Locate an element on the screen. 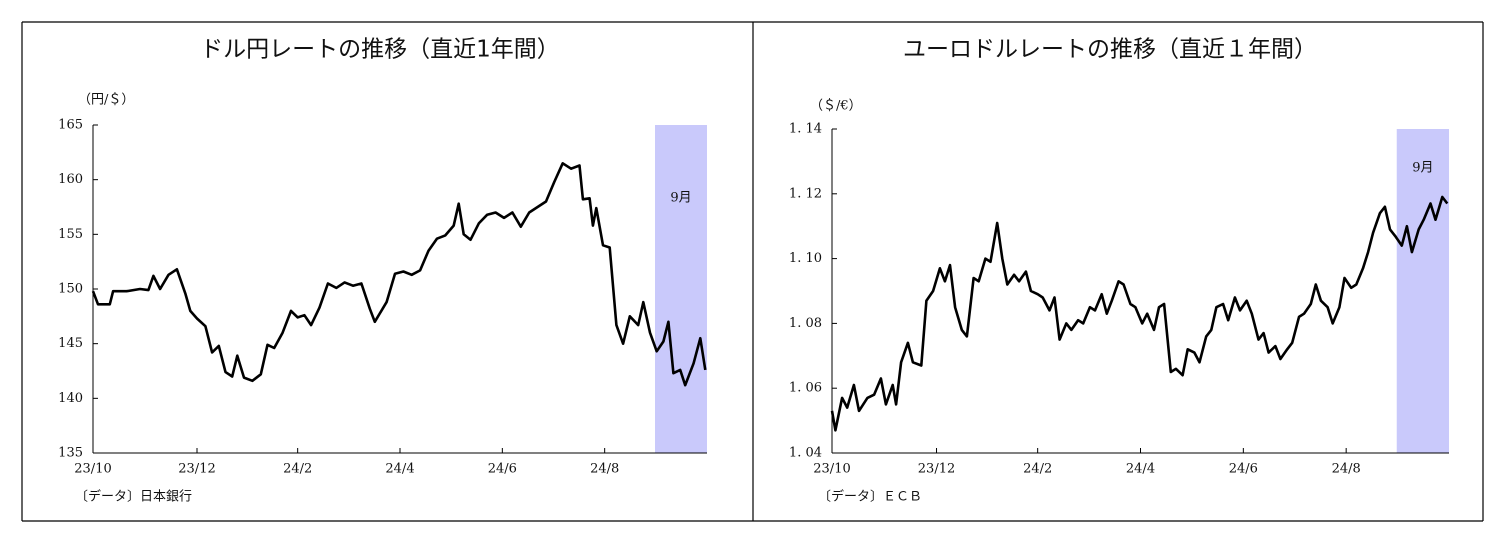 The height and width of the screenshot is (541, 1506). y-tick-label: 1. 04 is located at coordinates (805, 453).